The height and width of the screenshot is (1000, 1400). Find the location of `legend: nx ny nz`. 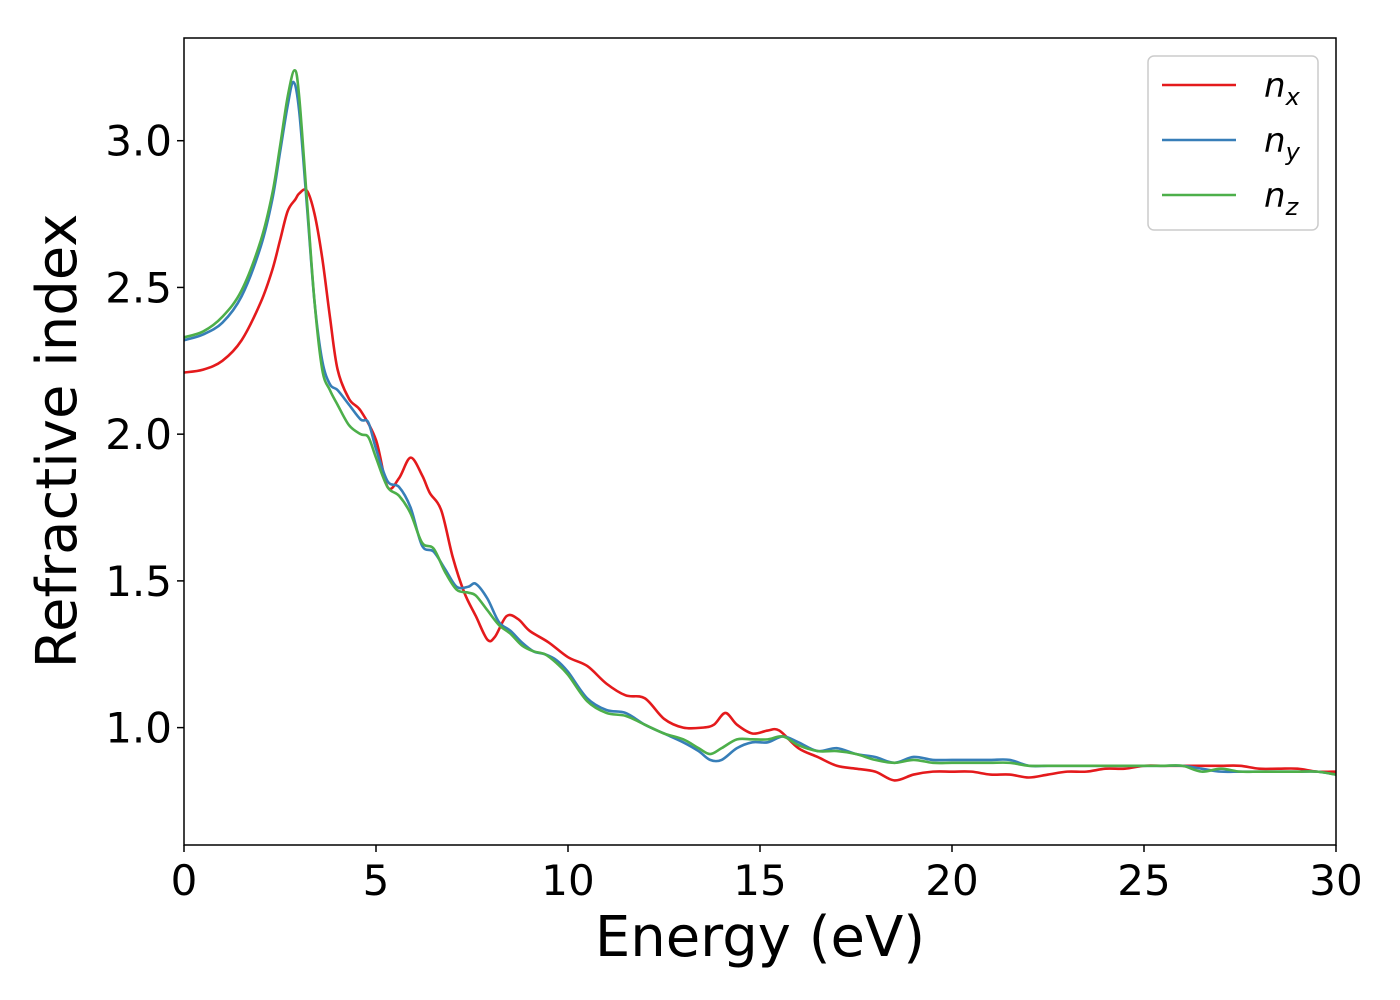

legend: nx ny nz is located at coordinates (1233, 143).